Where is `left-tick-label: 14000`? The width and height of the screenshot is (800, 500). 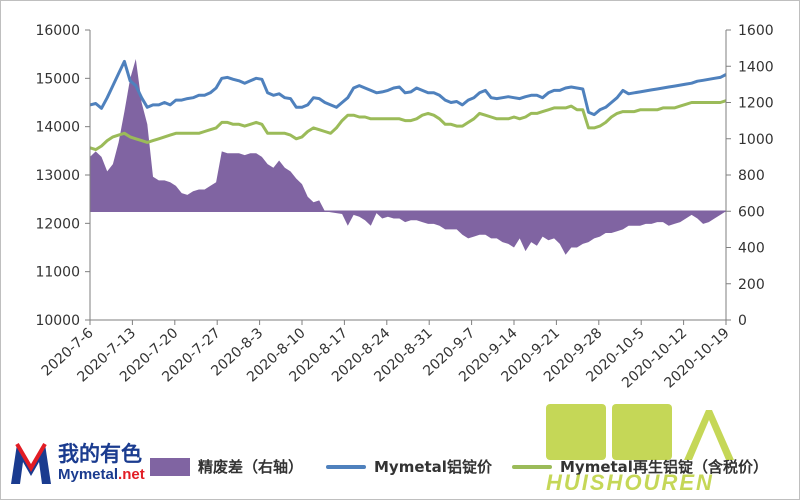 left-tick-label: 14000 is located at coordinates (57, 128).